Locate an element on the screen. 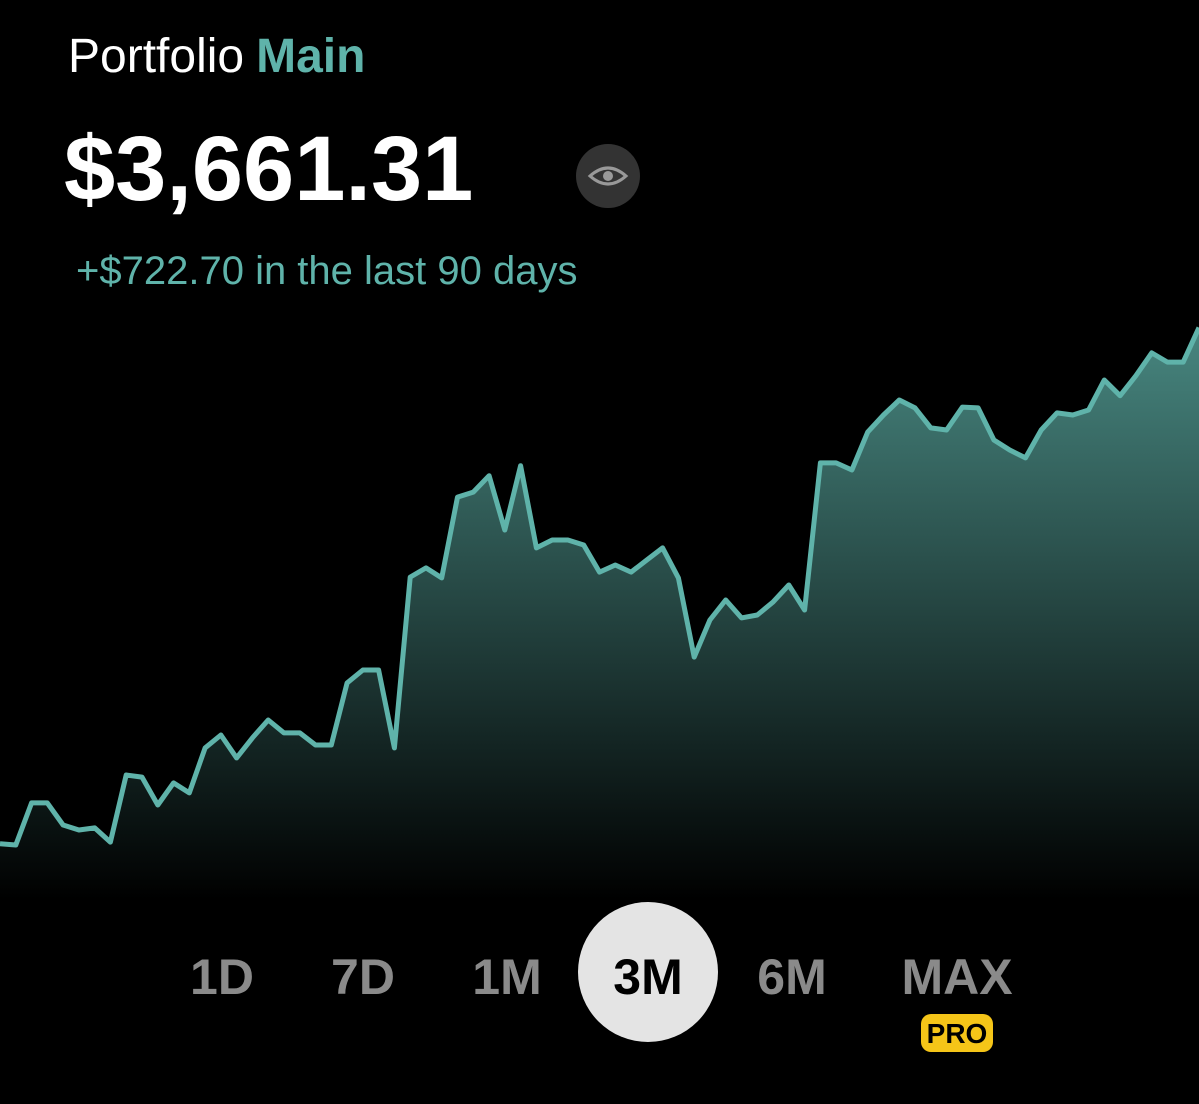  range-button: 7D is located at coordinates (363, 977).